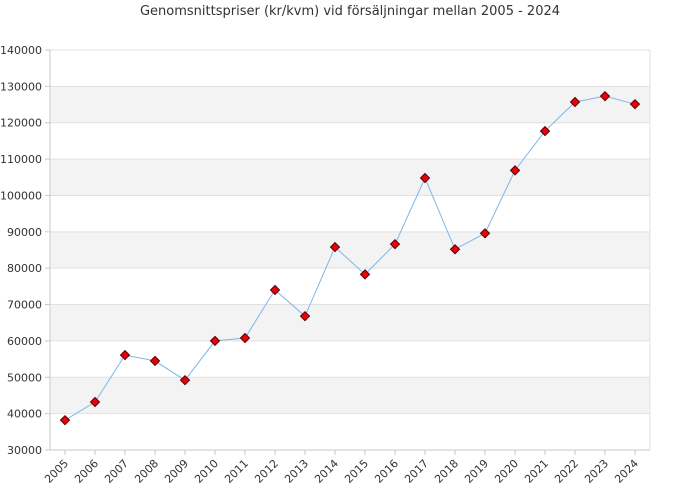 The height and width of the screenshot is (504, 700). What do you see at coordinates (326, 471) in the screenshot?
I see `x-tick-label: 2014` at bounding box center [326, 471].